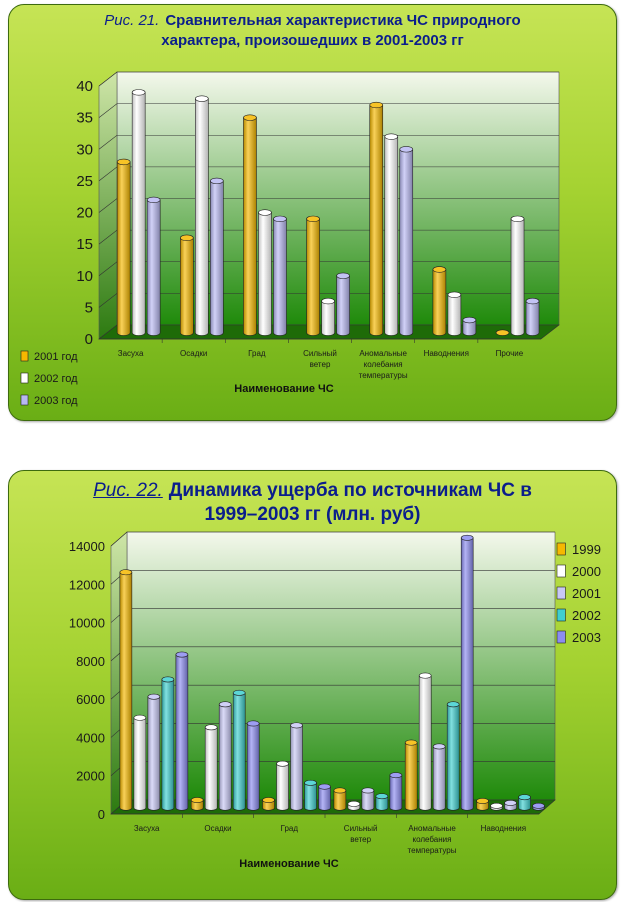 The width and height of the screenshot is (625, 902). I want to click on y-tick-label: 15, so click(84, 244).